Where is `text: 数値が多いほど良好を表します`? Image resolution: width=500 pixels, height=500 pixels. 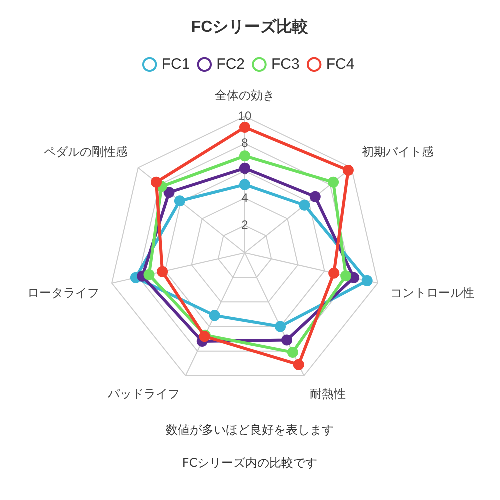
text: 数値が多いほど良好を表します is located at coordinates (250, 430).